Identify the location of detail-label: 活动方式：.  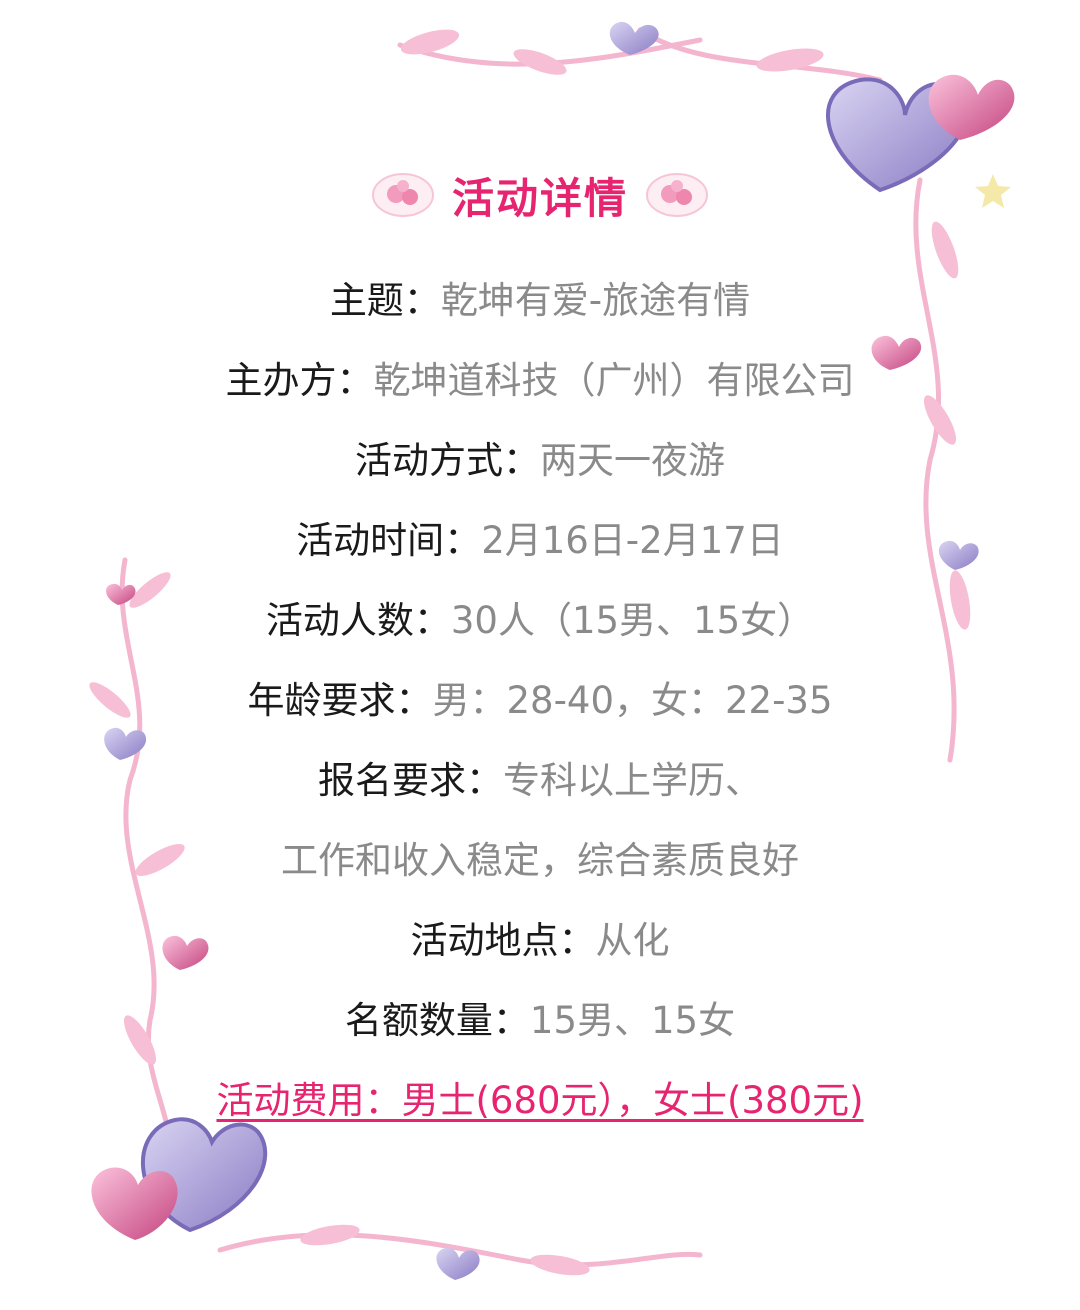
(447, 460).